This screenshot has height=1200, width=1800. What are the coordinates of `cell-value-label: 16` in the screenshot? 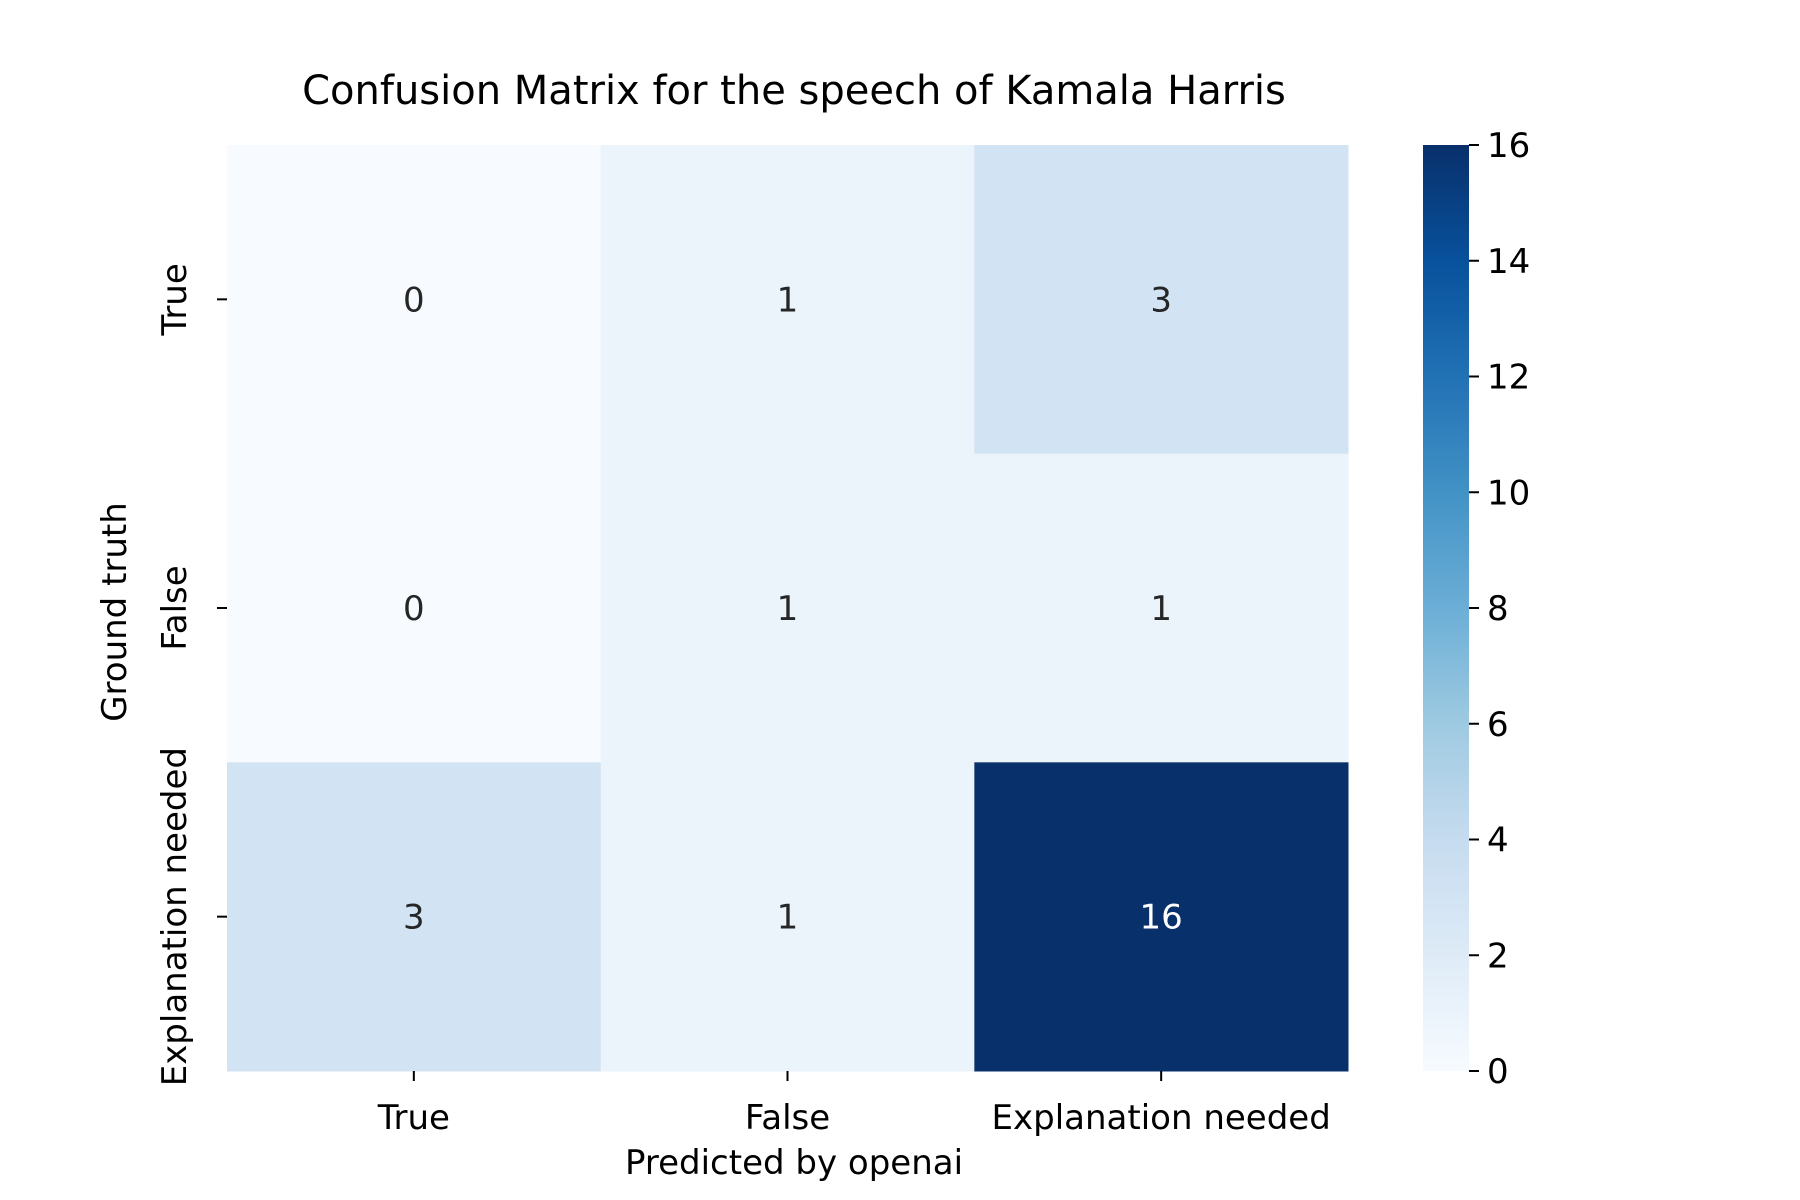 It's located at (1161, 918).